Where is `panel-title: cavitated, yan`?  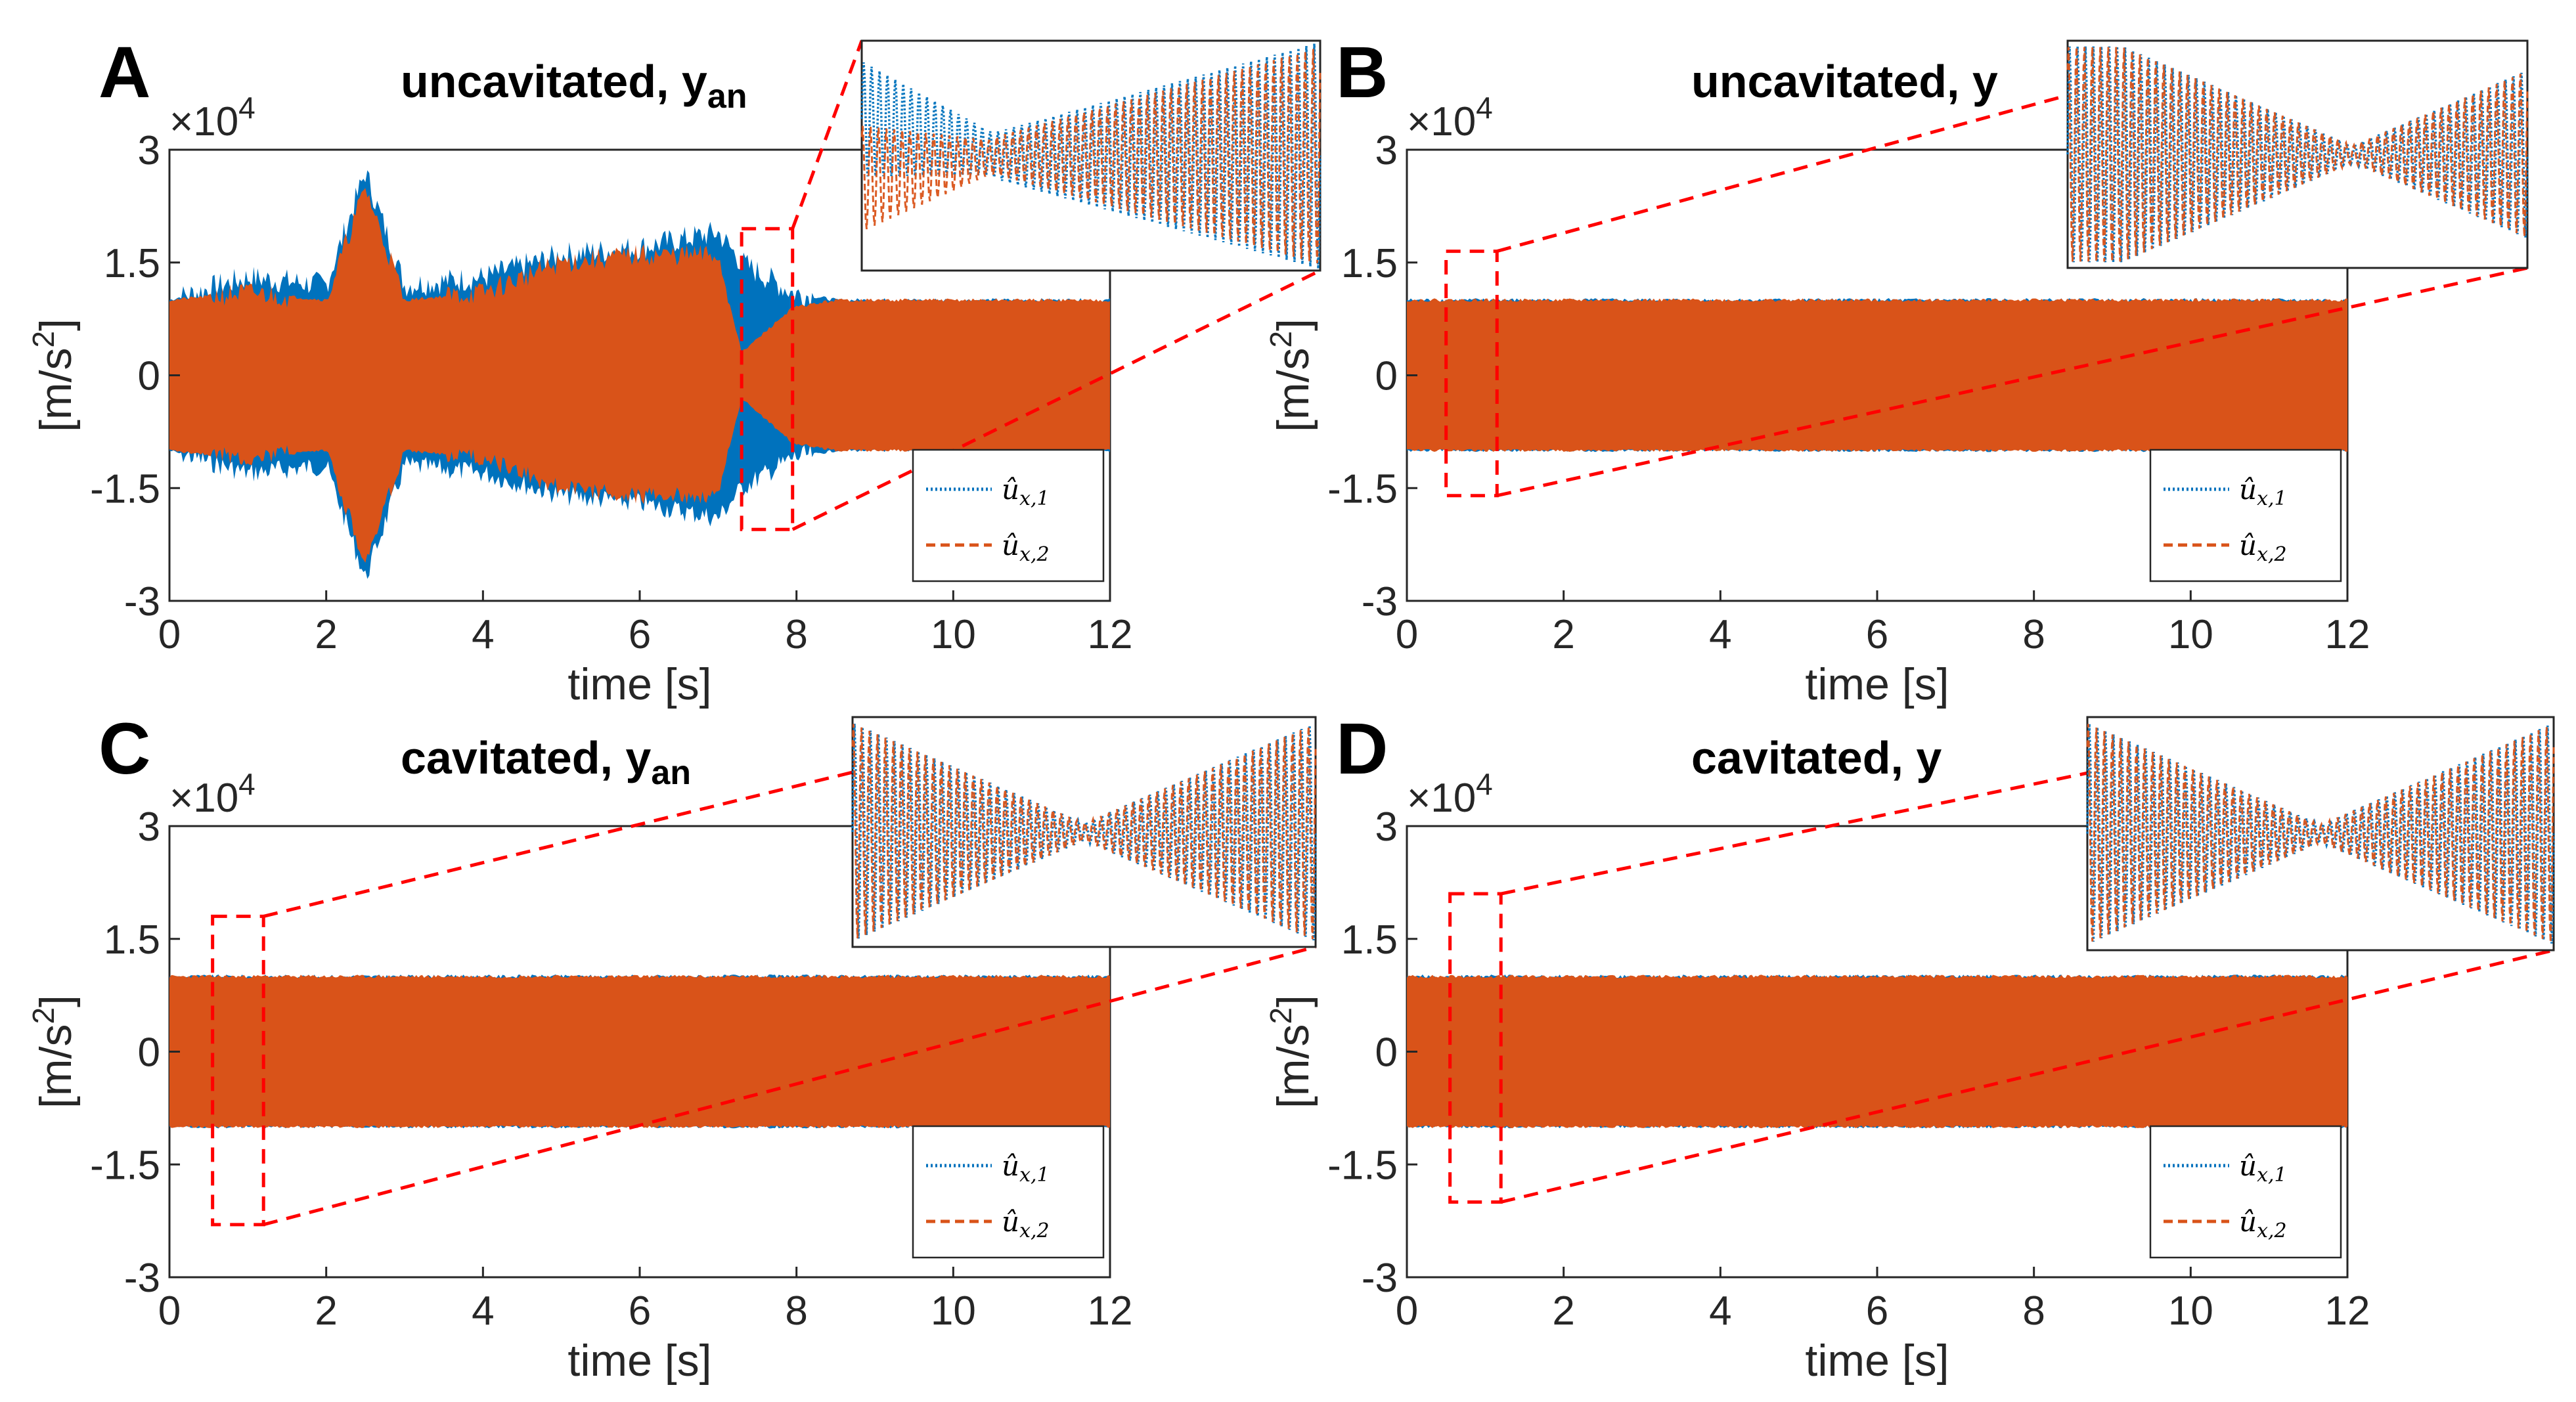
panel-title: cavitated, yan is located at coordinates (546, 762).